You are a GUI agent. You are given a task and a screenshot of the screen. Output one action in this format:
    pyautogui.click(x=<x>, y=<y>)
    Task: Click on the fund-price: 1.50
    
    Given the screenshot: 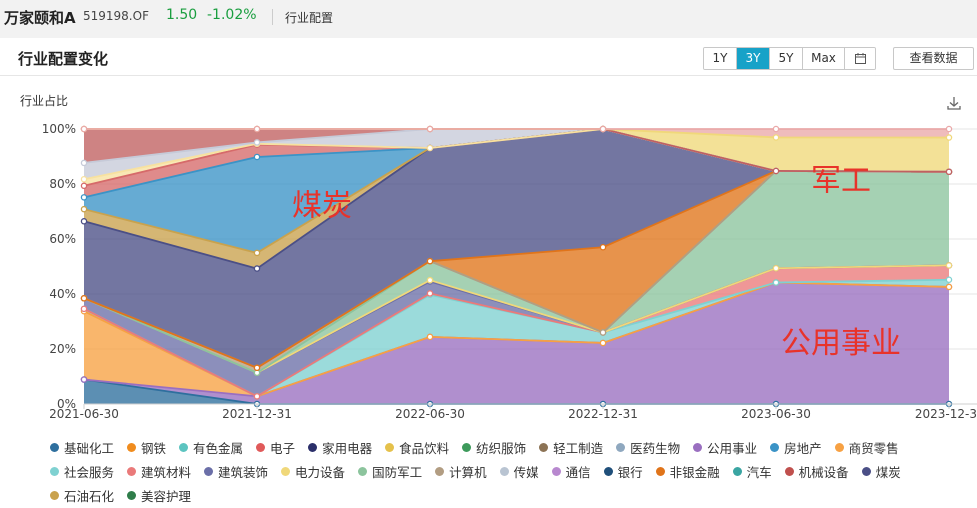 What is the action you would take?
    pyautogui.click(x=182, y=15)
    